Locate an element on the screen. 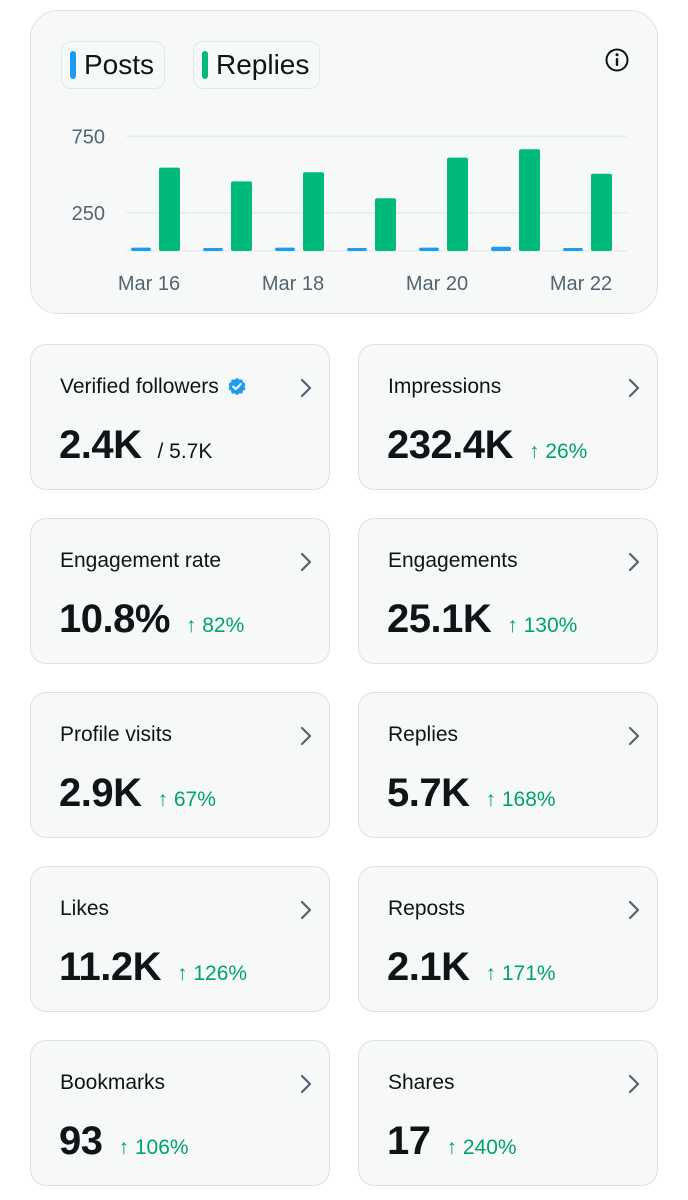 The image size is (688, 1200). stat-card-verified-followers: Verified followers 2.4K / 5.7K is located at coordinates (180, 417).